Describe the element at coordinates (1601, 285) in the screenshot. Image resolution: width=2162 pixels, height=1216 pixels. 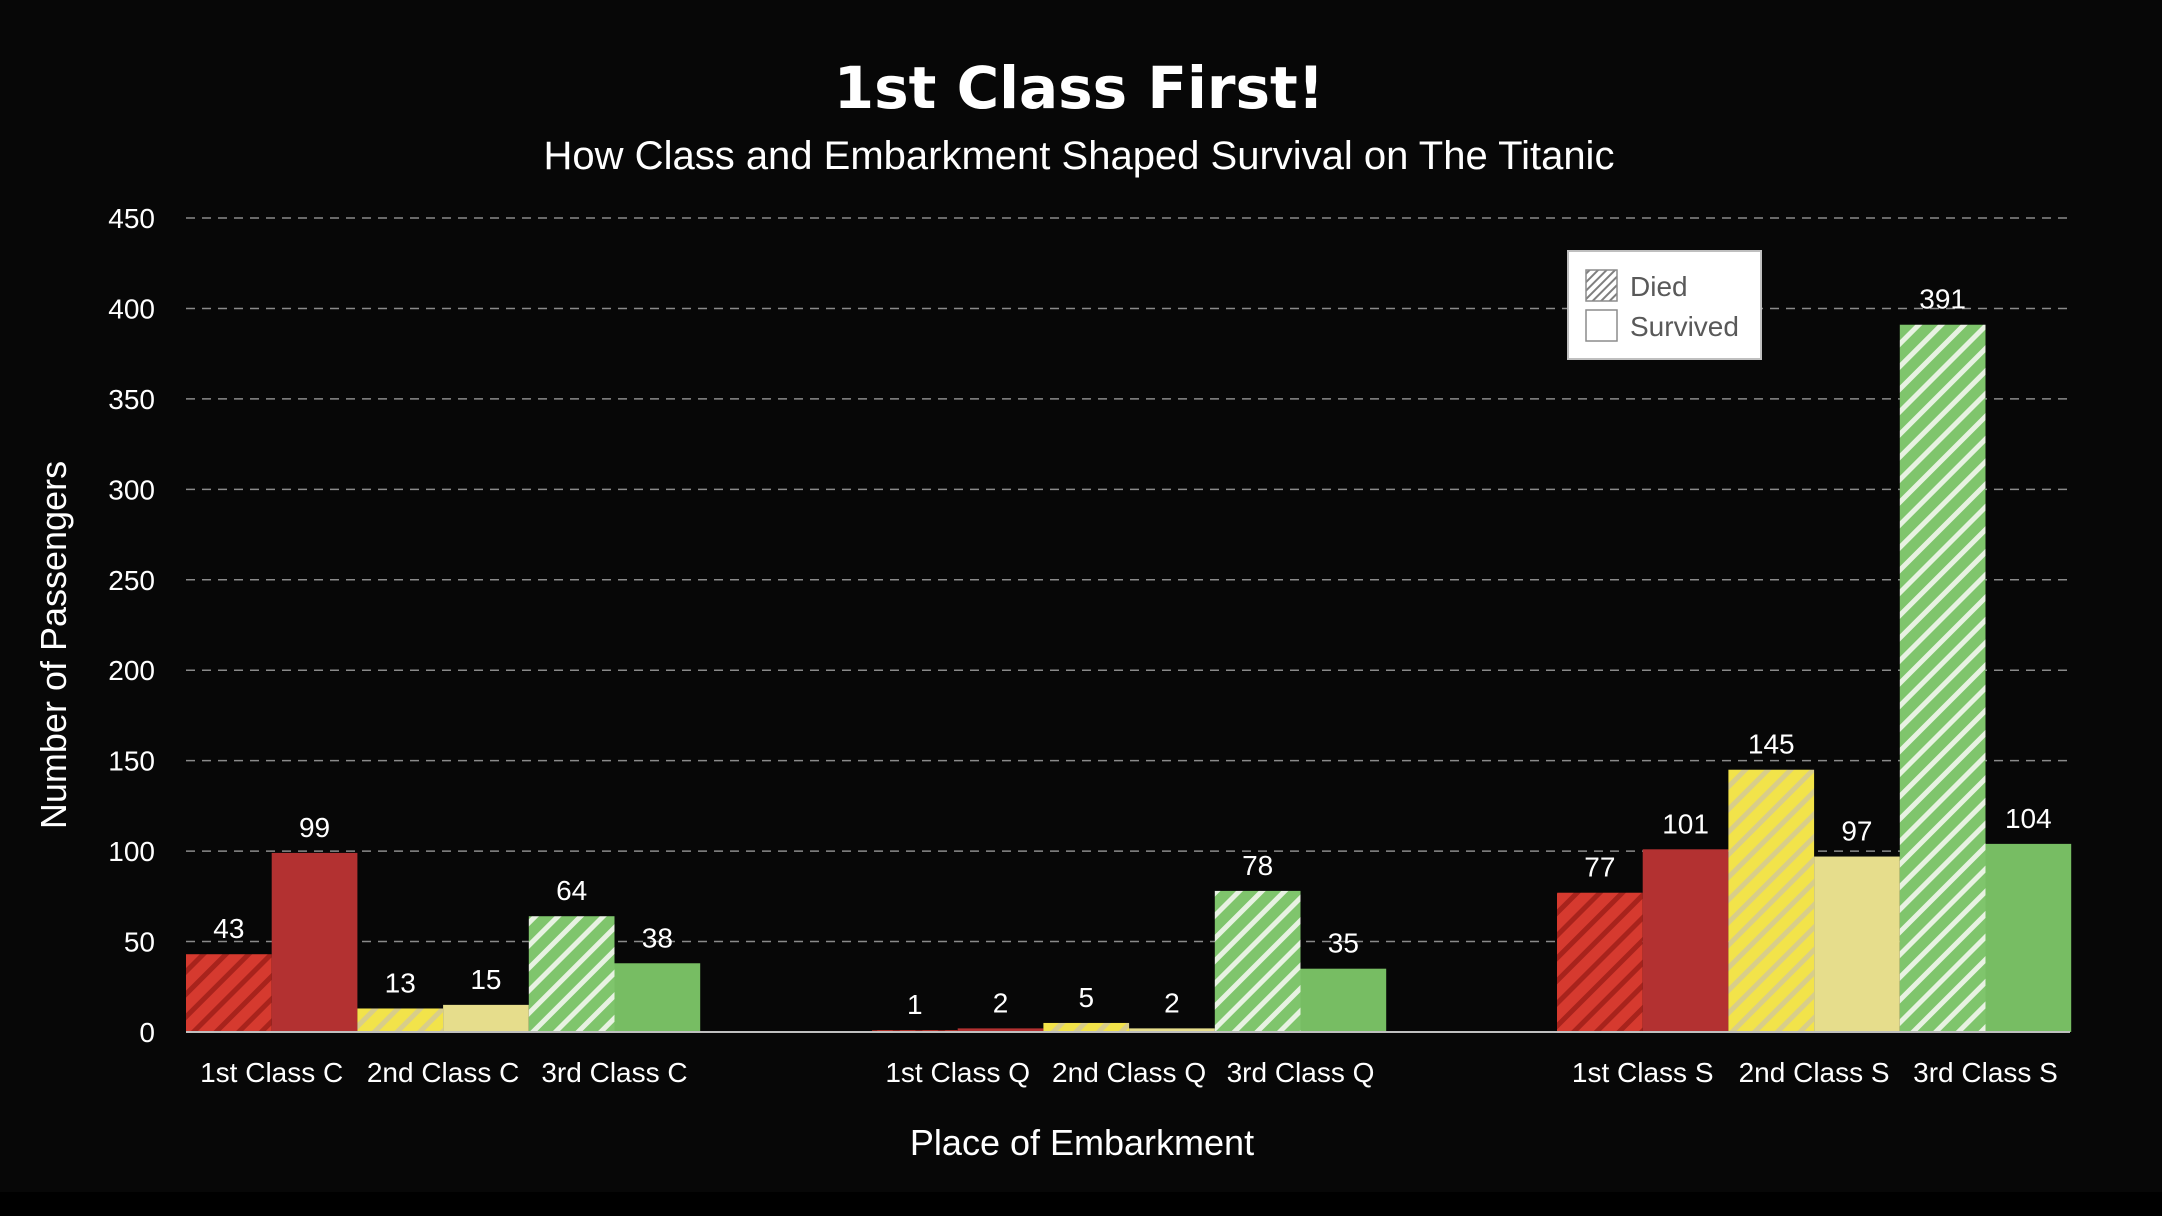
I see `legend-died-swatch` at that location.